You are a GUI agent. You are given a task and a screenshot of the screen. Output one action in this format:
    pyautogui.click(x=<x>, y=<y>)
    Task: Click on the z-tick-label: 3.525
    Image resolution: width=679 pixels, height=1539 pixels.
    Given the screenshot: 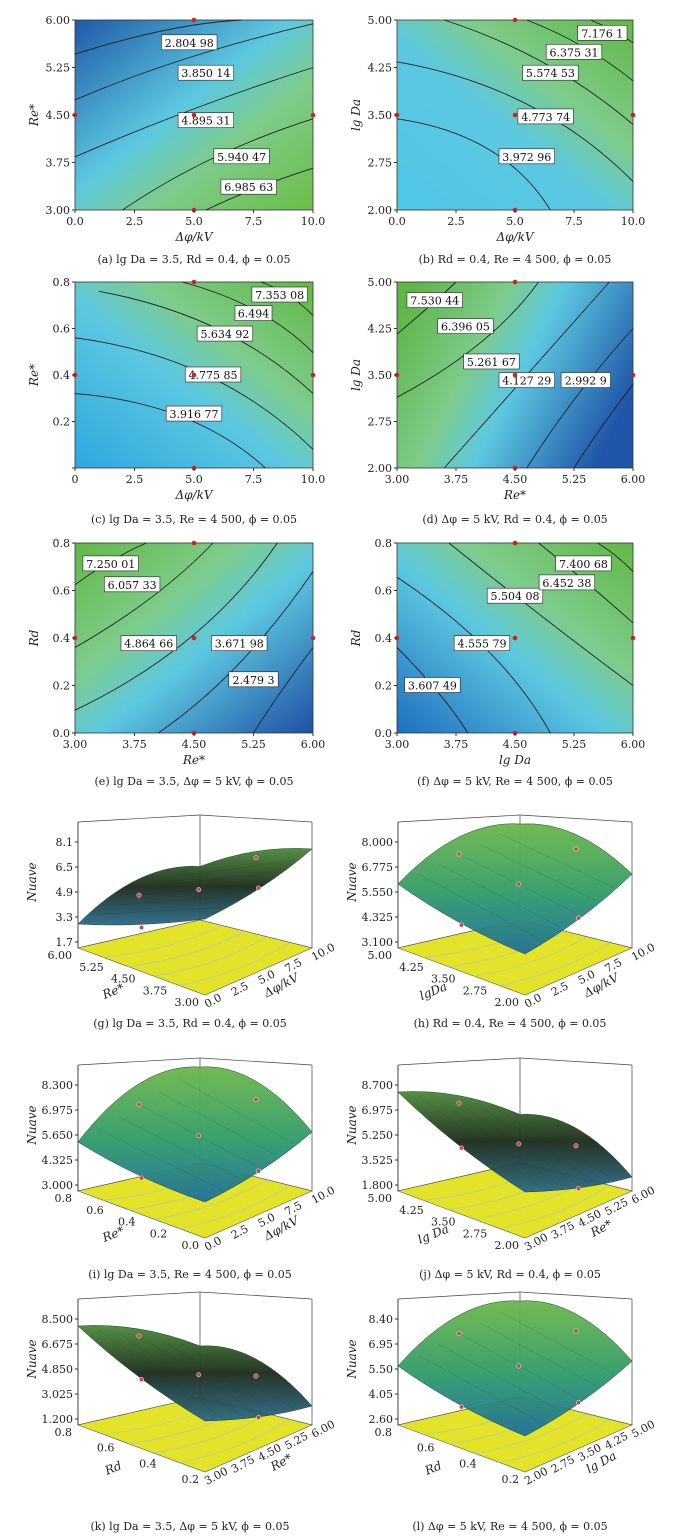 What is the action you would take?
    pyautogui.click(x=378, y=1160)
    